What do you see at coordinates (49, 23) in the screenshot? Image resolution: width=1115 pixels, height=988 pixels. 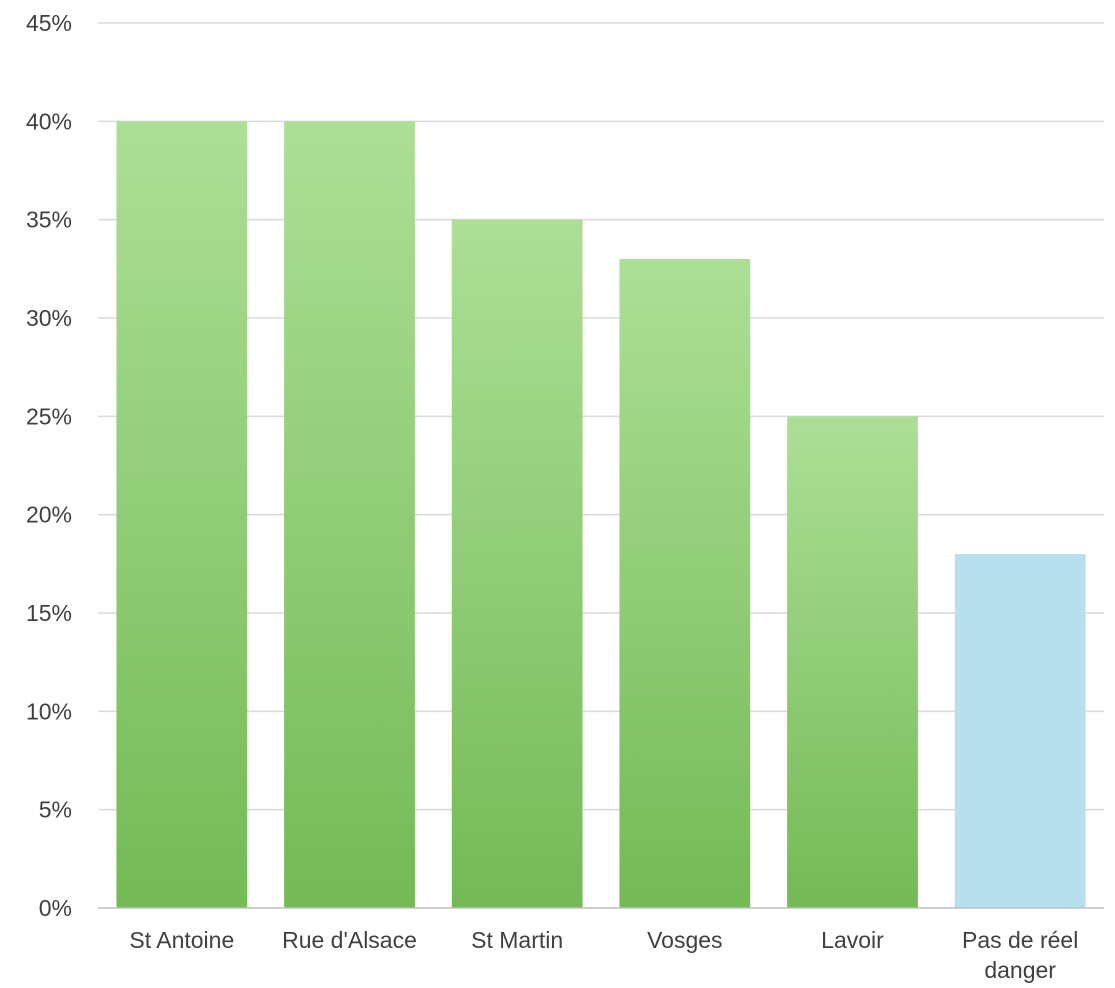 I see `y-tick-label: 45%` at bounding box center [49, 23].